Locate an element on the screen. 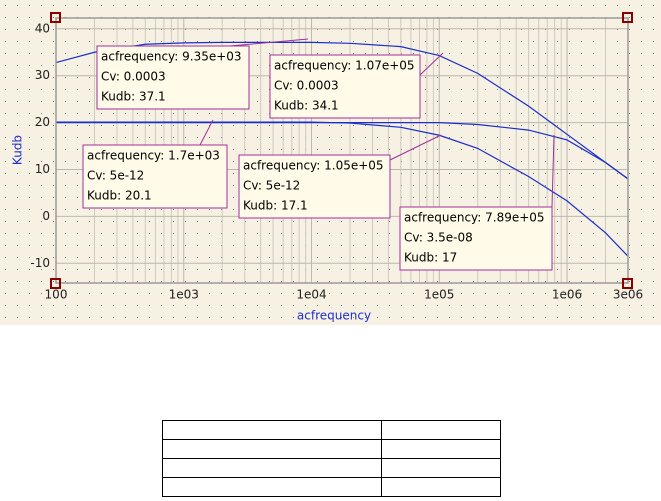  x-axis-label: acfrequency is located at coordinates (334, 316).